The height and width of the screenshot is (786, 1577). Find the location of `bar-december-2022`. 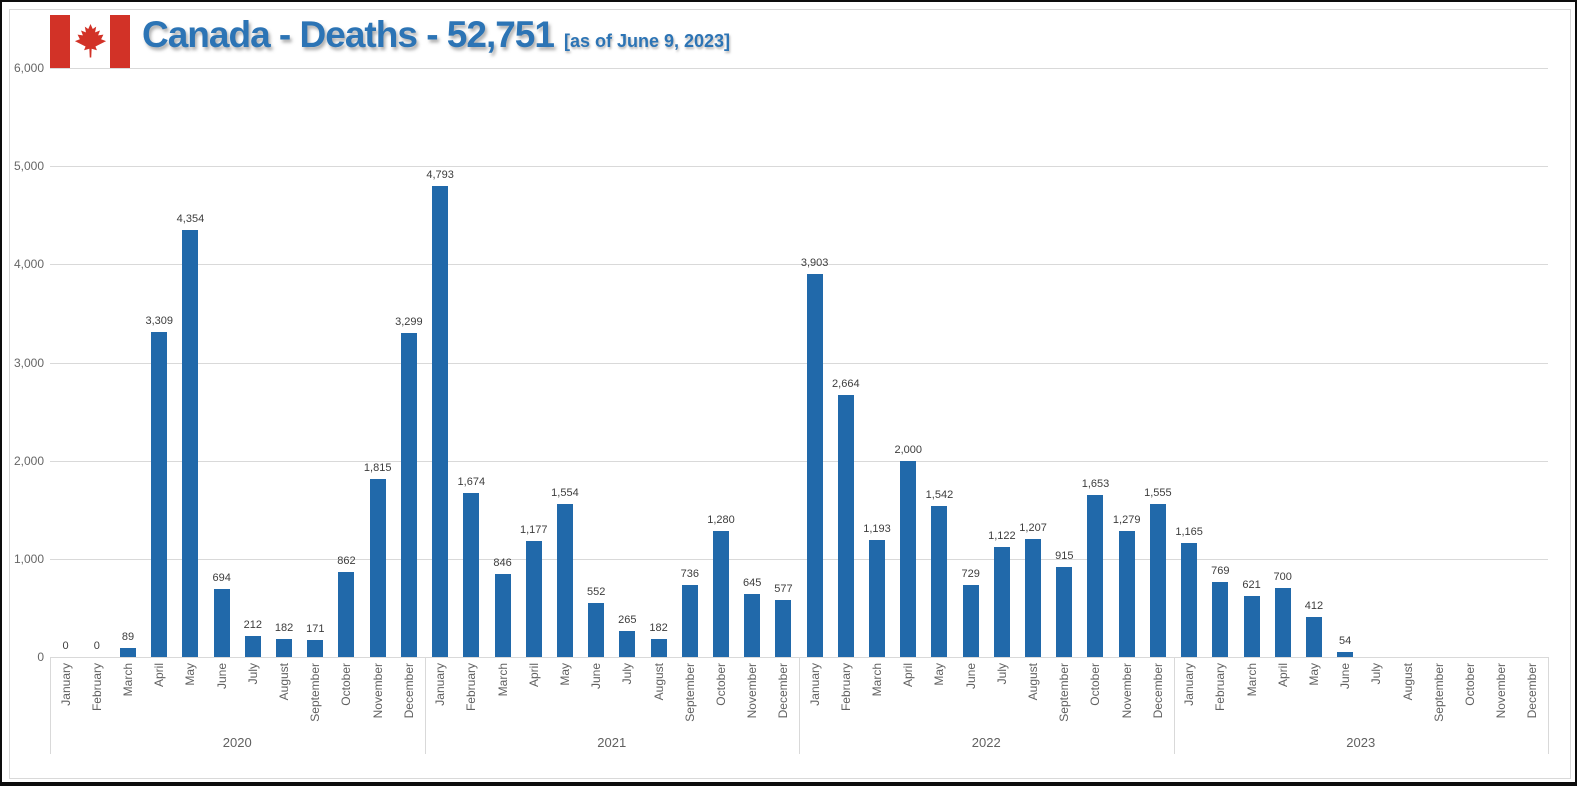

bar-december-2022 is located at coordinates (1157, 580).